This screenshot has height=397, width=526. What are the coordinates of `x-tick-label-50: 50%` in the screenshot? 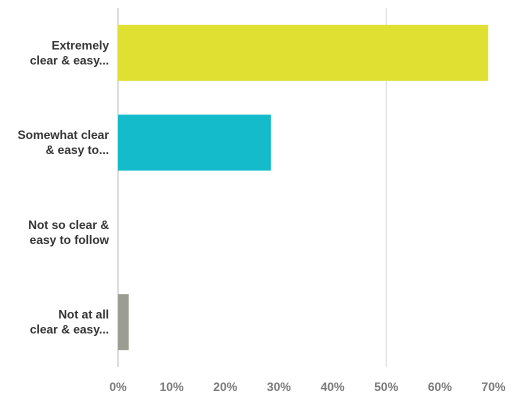 It's located at (386, 387).